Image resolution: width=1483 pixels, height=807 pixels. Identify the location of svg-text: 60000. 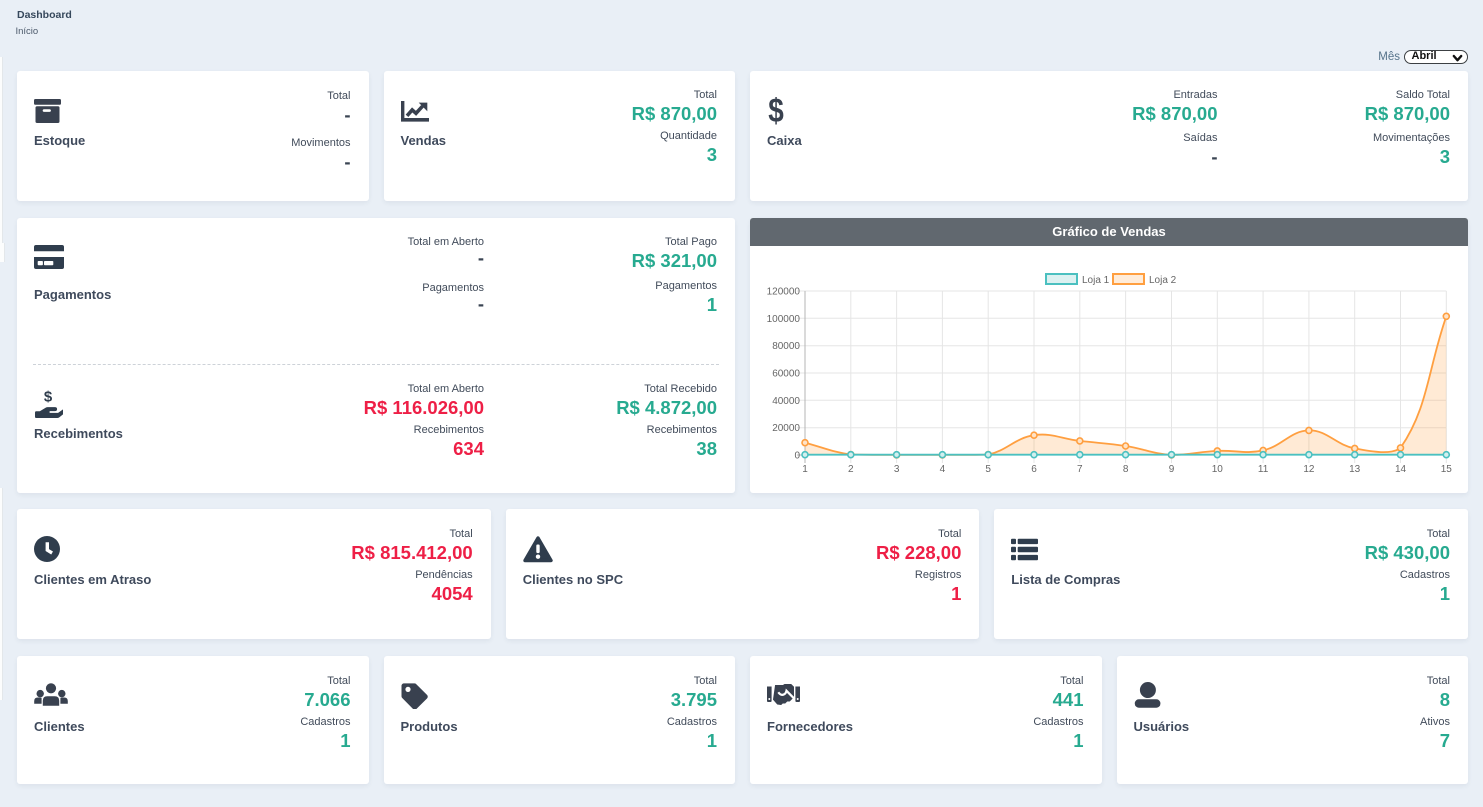
(786, 374).